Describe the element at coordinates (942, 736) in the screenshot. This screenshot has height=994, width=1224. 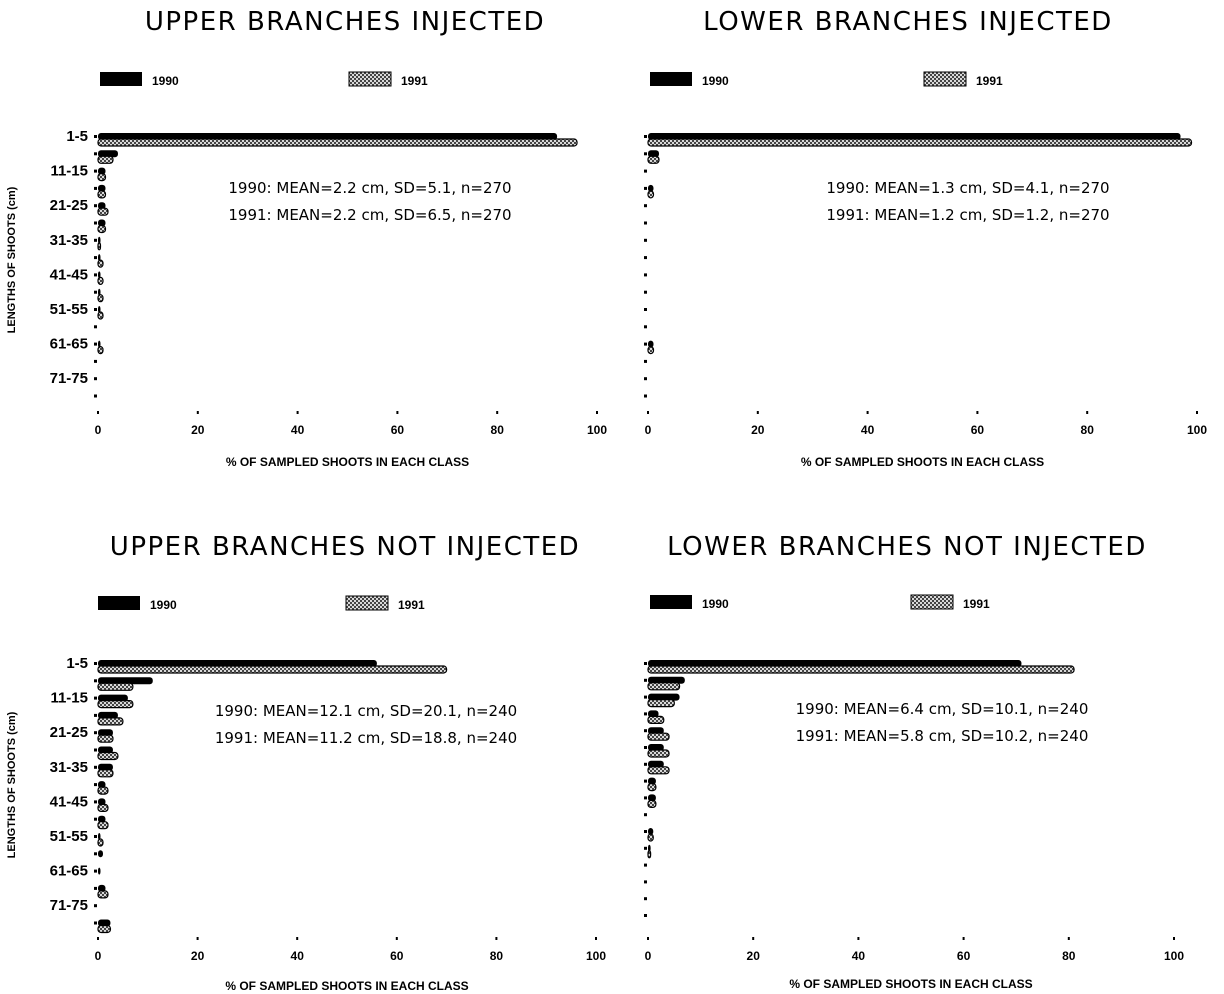
I see `stats-annotation: 1991: MEAN=5.8 cm, SD=10.2, n=240` at that location.